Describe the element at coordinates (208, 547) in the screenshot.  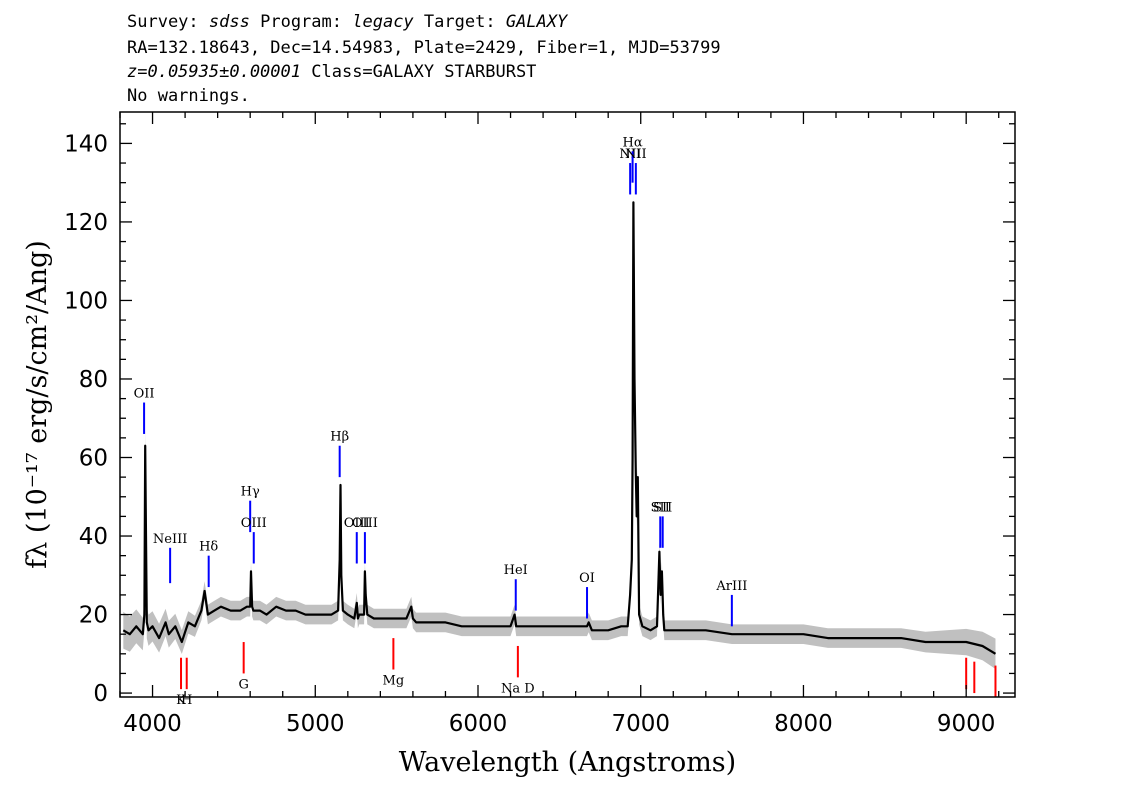
I see `emission-line-label: Hδ` at that location.